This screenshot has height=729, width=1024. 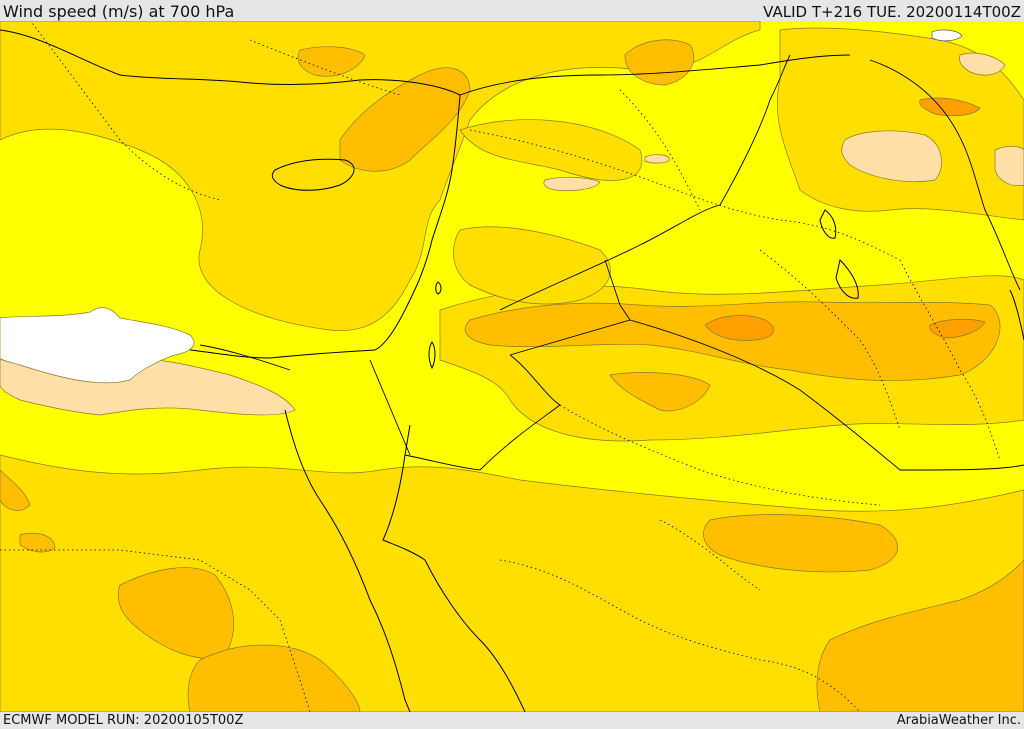 I want to click on wind-band-higher, so click(x=845, y=219).